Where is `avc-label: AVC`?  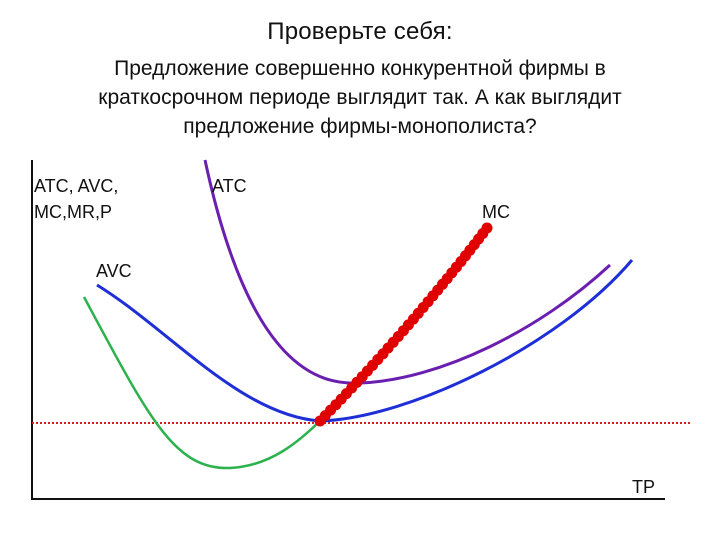
avc-label: AVC is located at coordinates (114, 271).